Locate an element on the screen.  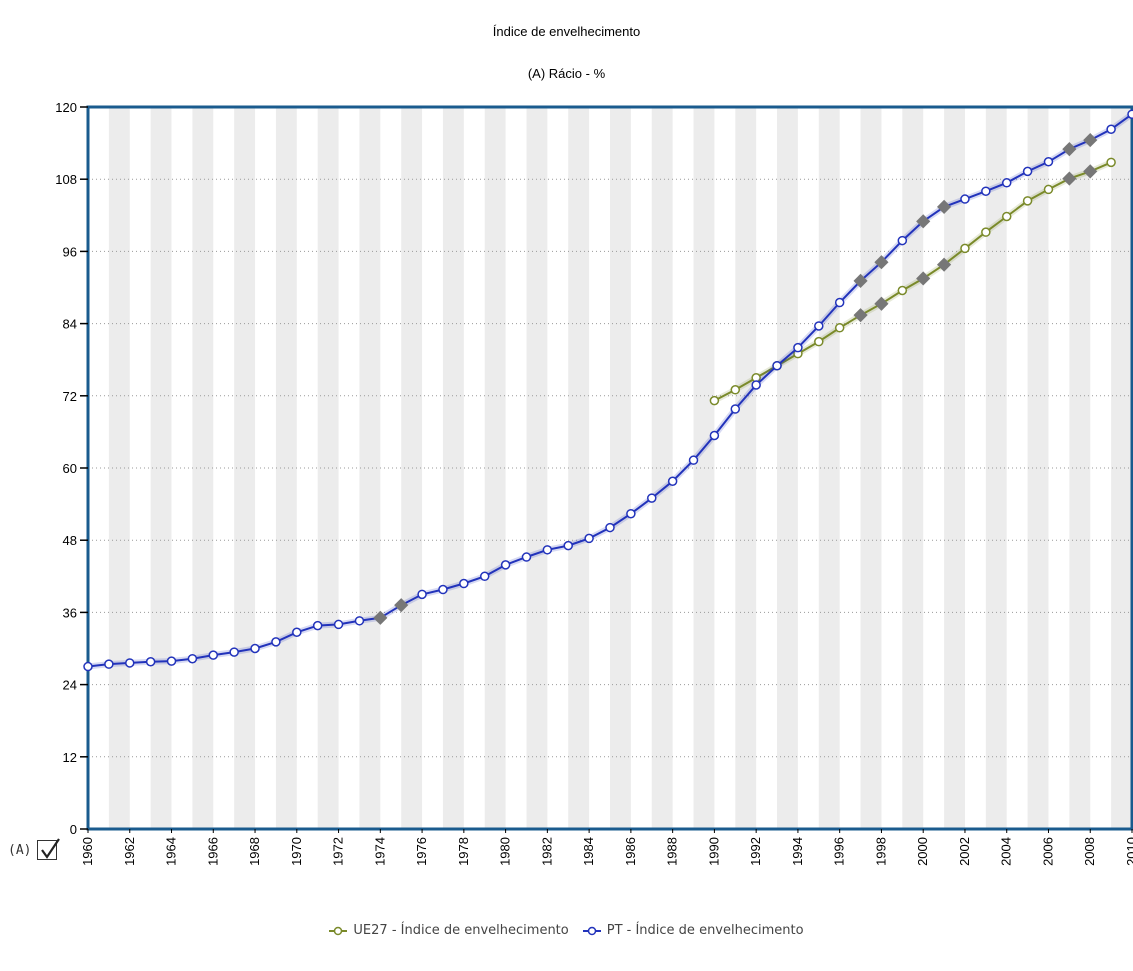
x-tick-label: 1962 is located at coordinates (129, 851).